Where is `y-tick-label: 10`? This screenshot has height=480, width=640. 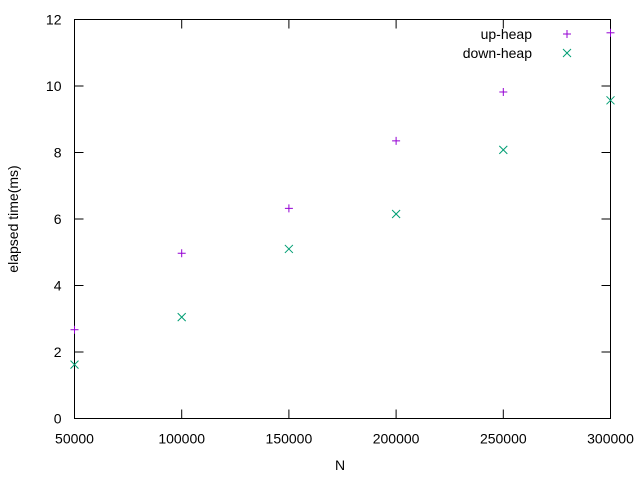 y-tick-label: 10 is located at coordinates (54, 86).